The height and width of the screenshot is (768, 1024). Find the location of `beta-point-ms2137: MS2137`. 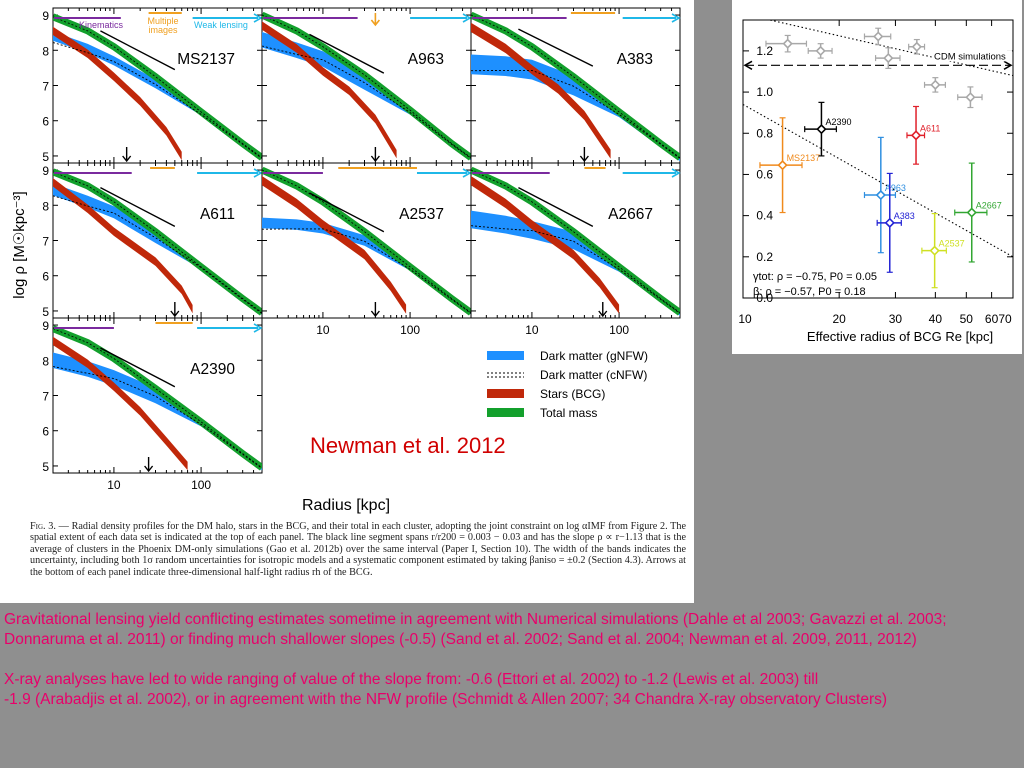

beta-point-ms2137: MS2137 is located at coordinates (789, 165).